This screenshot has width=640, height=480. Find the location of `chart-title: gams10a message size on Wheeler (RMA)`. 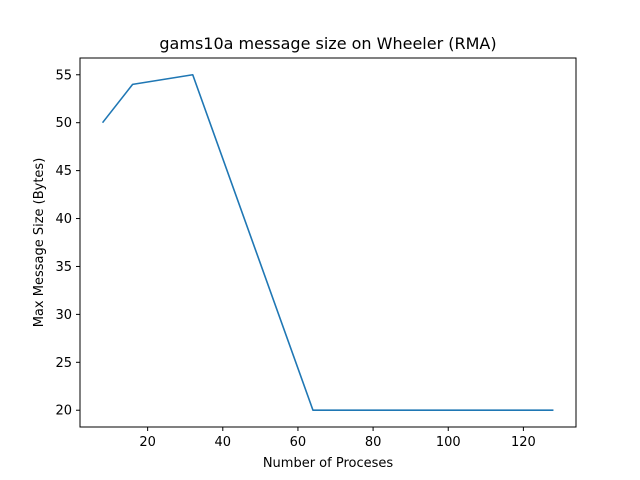

chart-title: gams10a message size on Wheeler (RMA) is located at coordinates (327, 43).